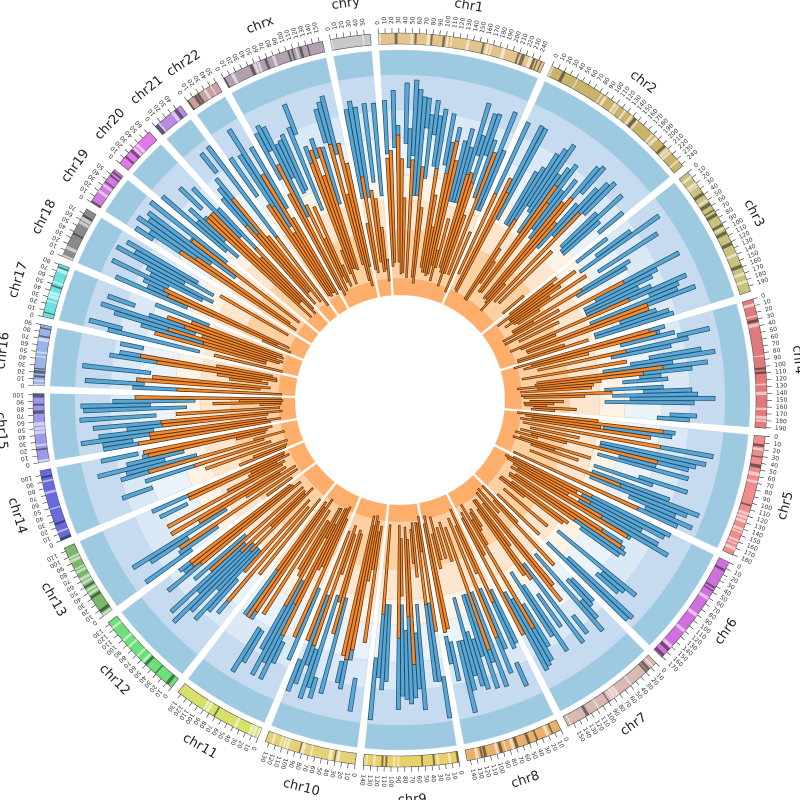 Image resolution: width=800 pixels, height=800 pixels. I want to click on tick-label: 200, so click(518, 36).